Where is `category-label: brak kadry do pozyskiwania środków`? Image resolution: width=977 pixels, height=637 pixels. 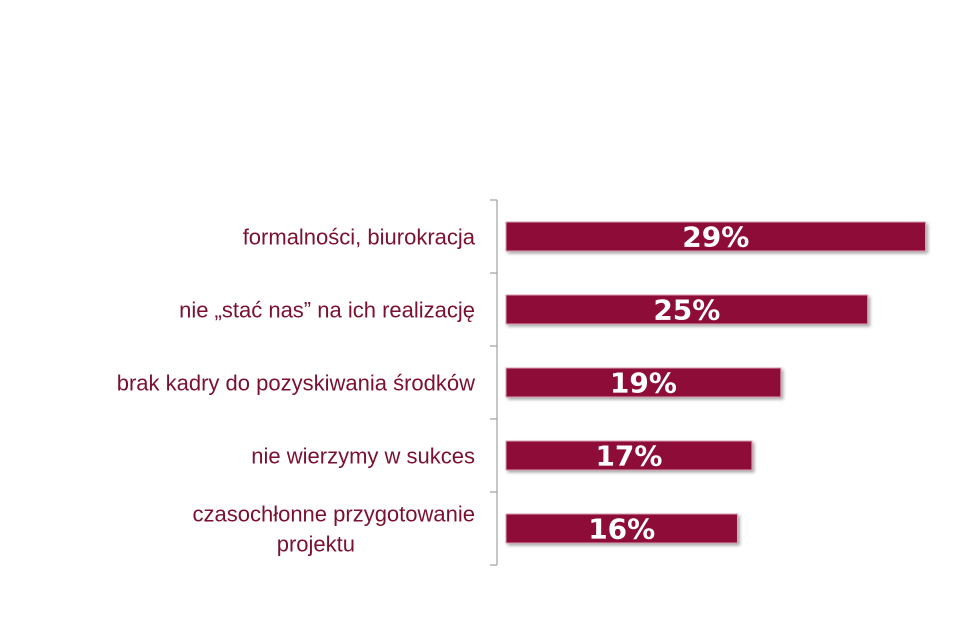
category-label: brak kadry do pozyskiwania środków is located at coordinates (296, 383).